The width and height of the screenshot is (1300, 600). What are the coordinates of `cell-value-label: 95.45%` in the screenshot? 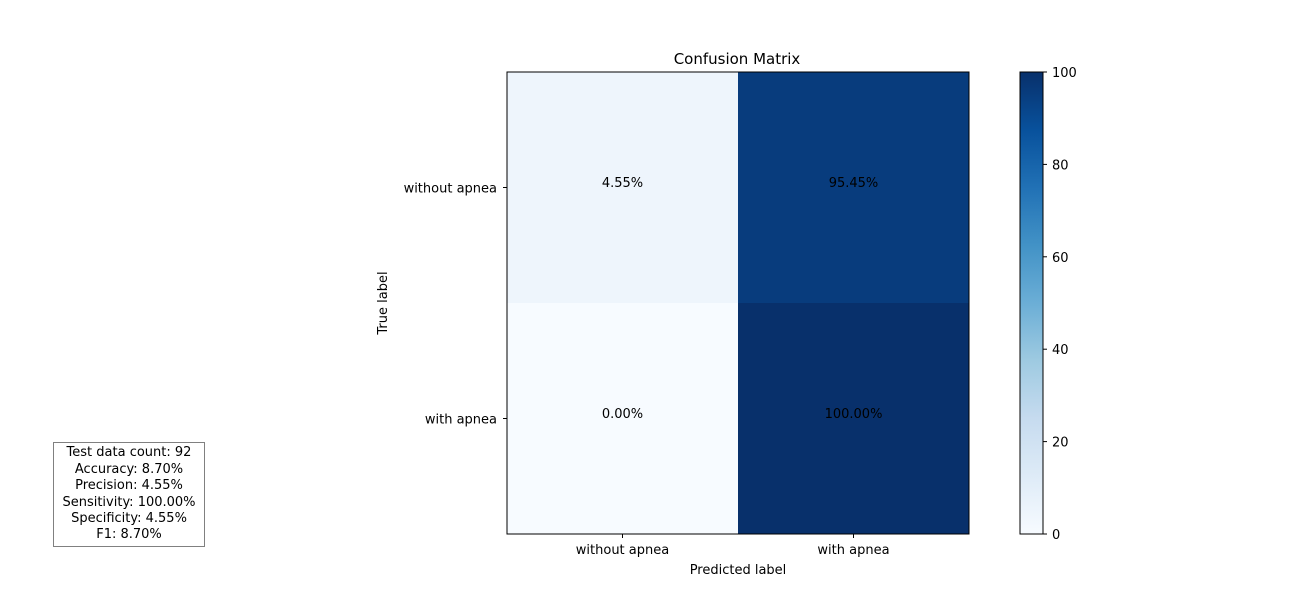 It's located at (854, 183).